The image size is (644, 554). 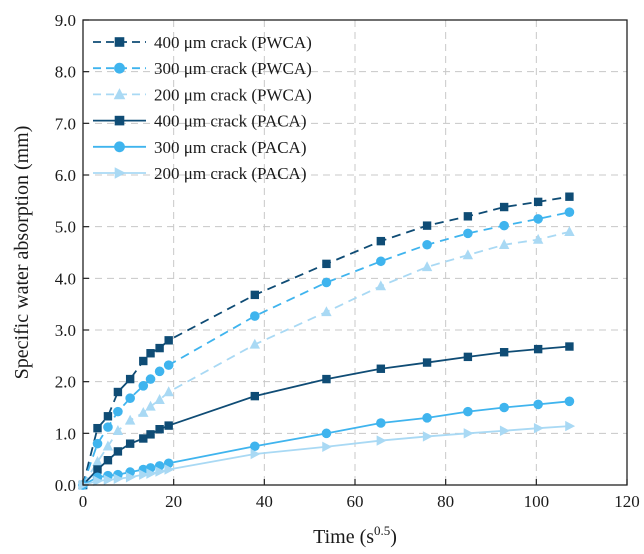 I want to click on series, so click(x=326, y=443).